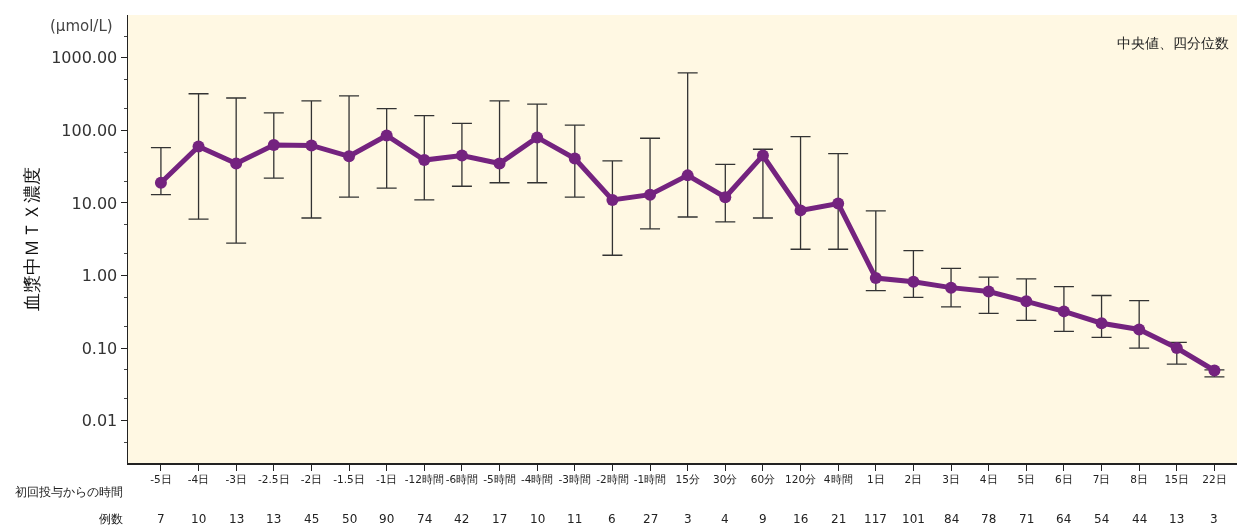 The height and width of the screenshot is (526, 1239). I want to click on text: 54, so click(1102, 519).